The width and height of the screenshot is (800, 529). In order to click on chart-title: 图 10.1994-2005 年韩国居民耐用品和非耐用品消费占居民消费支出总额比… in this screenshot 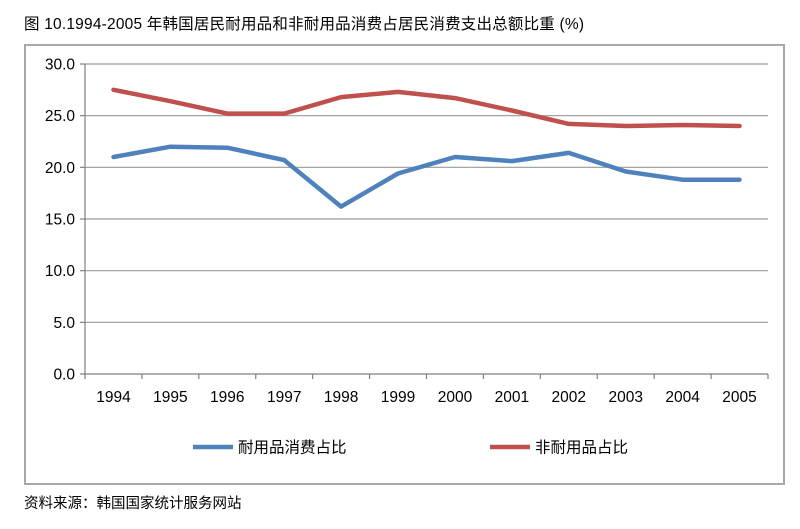, I will do `click(304, 24)`.